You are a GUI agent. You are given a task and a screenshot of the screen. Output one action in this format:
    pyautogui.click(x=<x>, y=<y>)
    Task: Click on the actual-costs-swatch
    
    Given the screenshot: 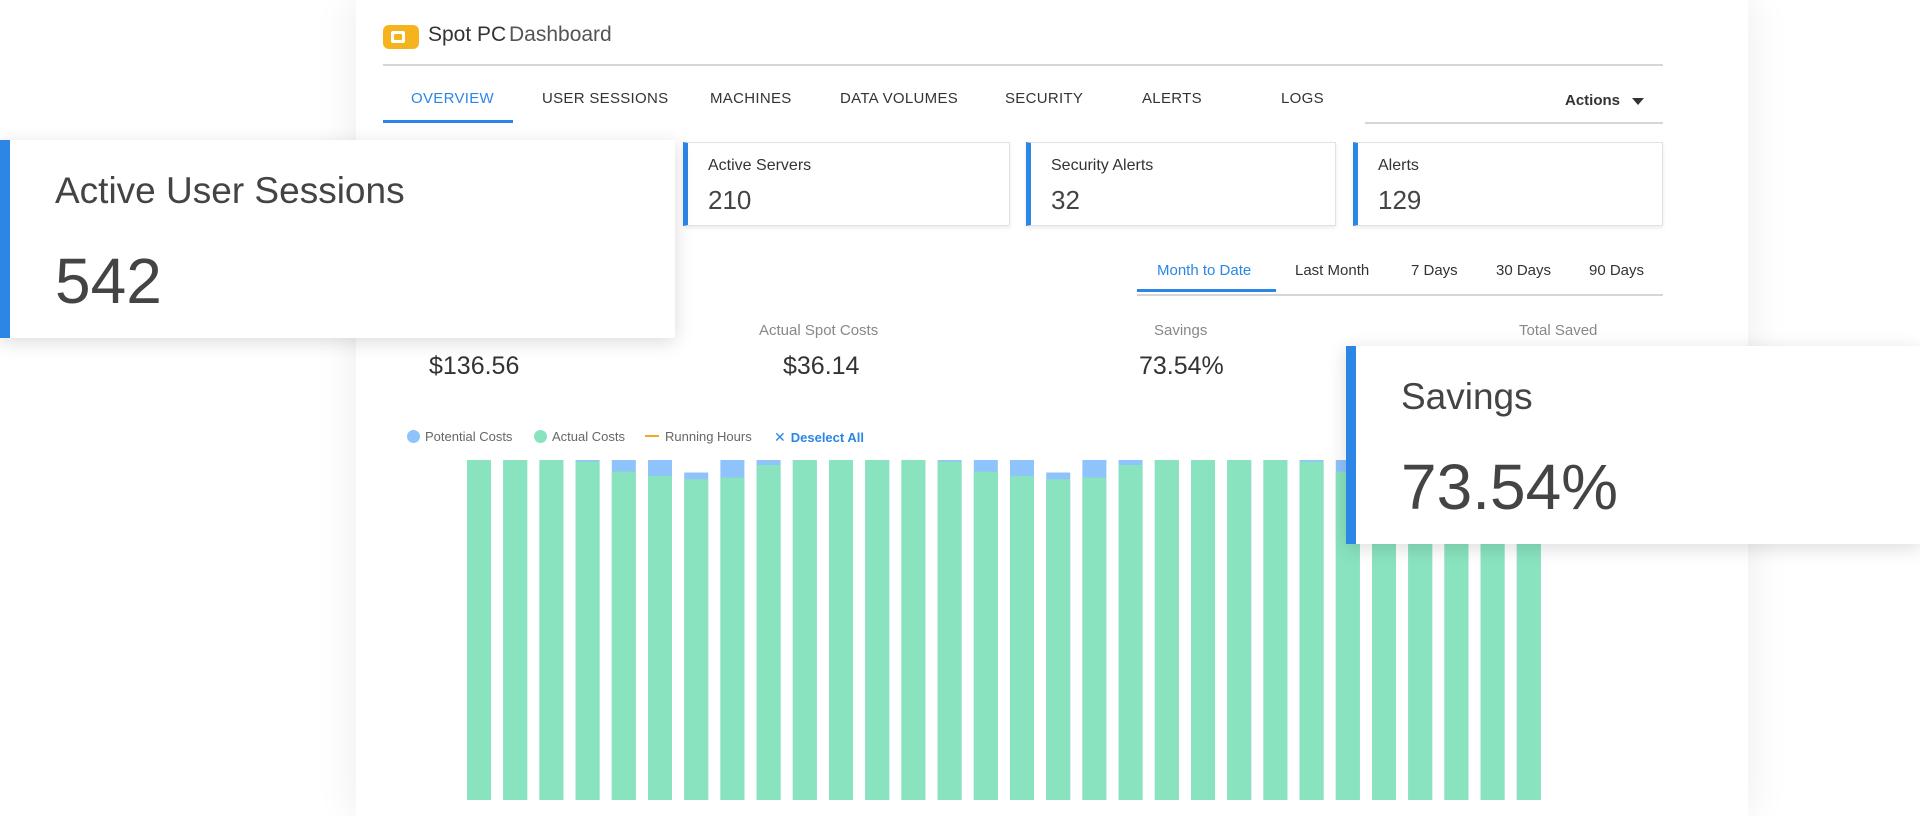 What is the action you would take?
    pyautogui.click(x=540, y=436)
    